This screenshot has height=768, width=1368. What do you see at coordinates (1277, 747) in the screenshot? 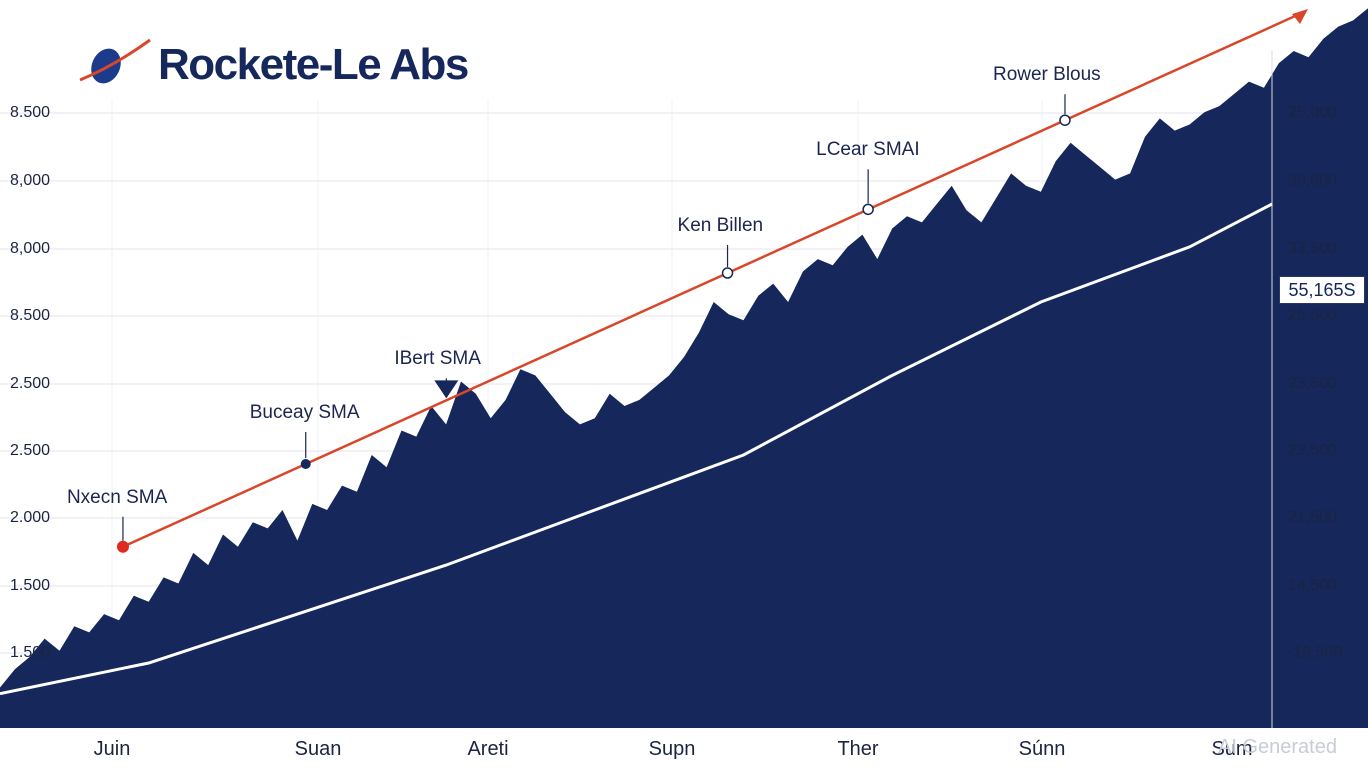
I see `watermark: AI Generated` at bounding box center [1277, 747].